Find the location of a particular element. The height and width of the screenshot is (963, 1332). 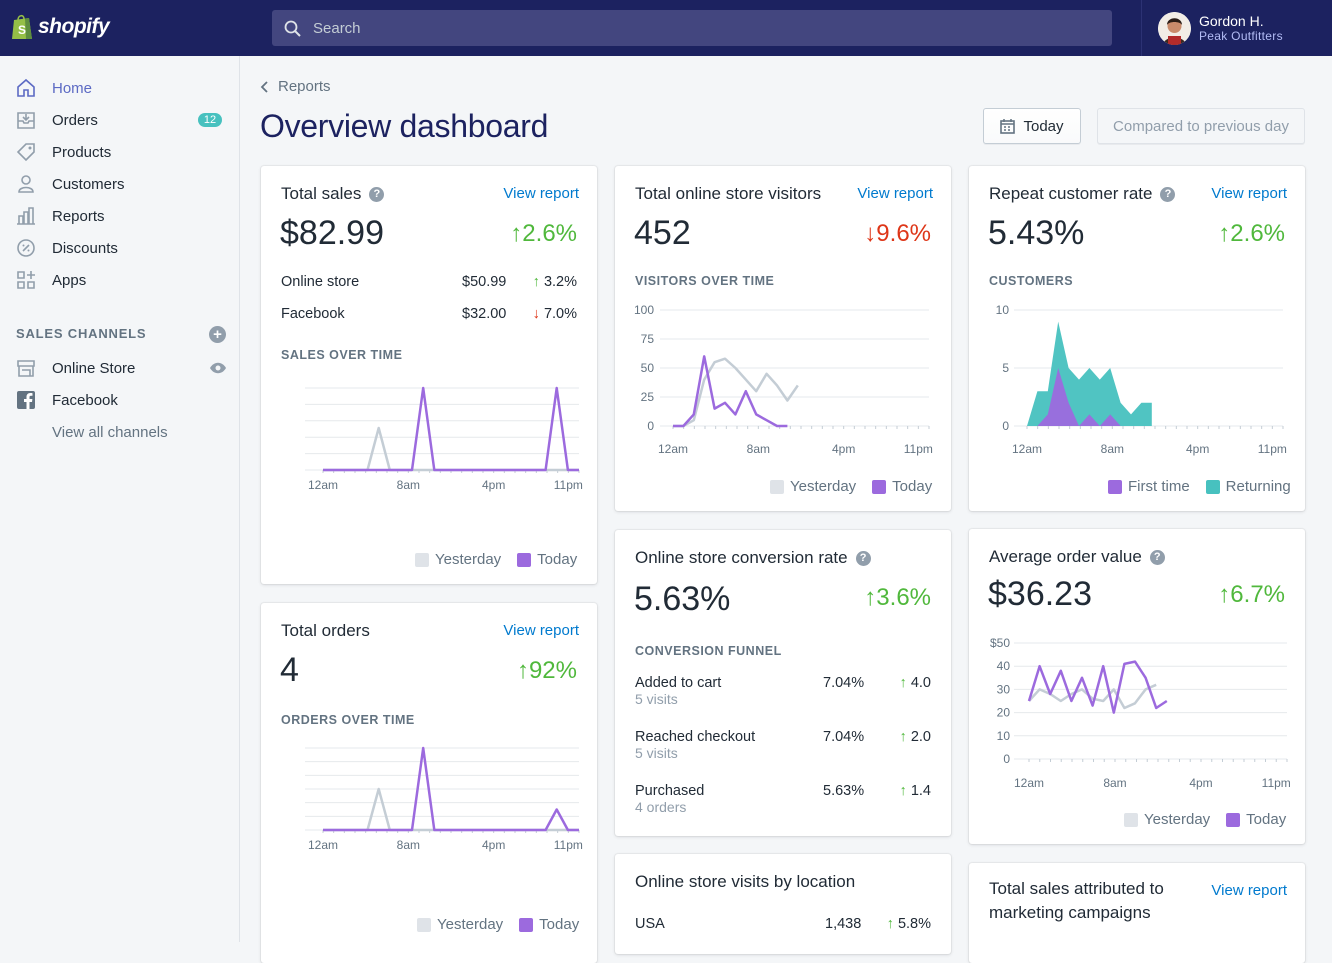

sidebar-item-label: Customers is located at coordinates (88, 184).